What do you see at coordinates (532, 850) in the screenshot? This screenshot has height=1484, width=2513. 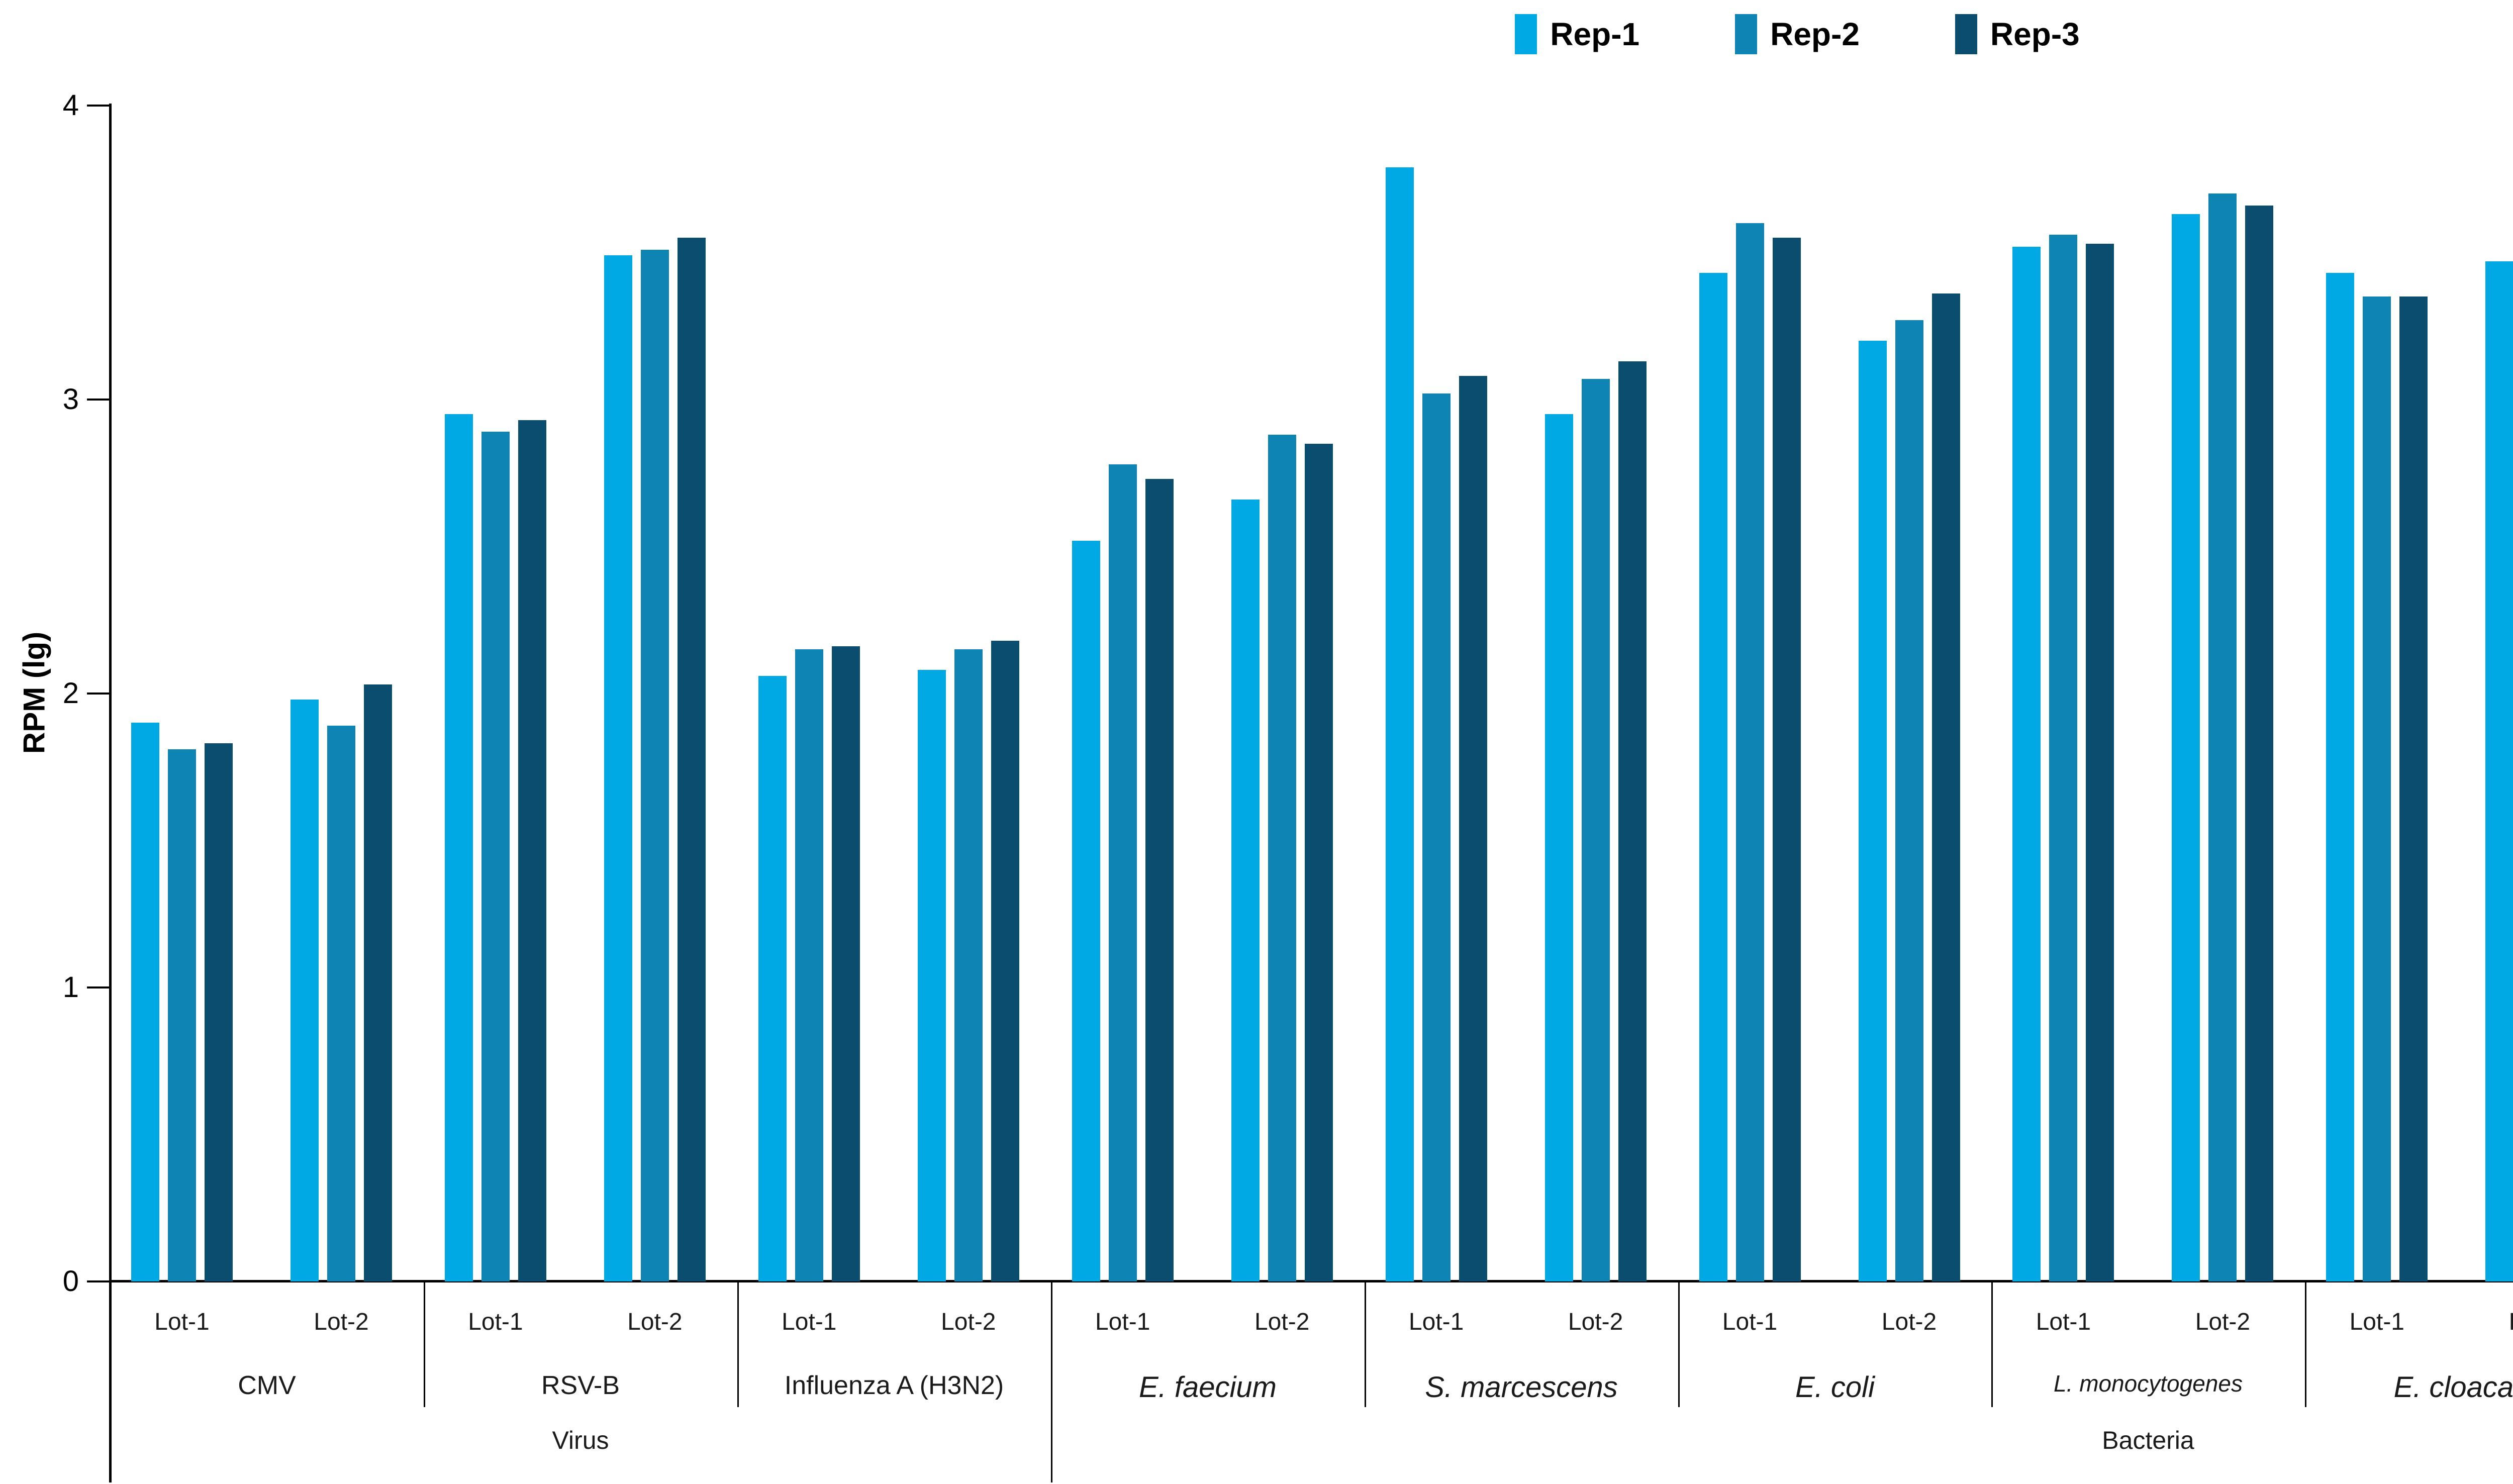 I see `bar-RSV-B-lot-1-rep3` at bounding box center [532, 850].